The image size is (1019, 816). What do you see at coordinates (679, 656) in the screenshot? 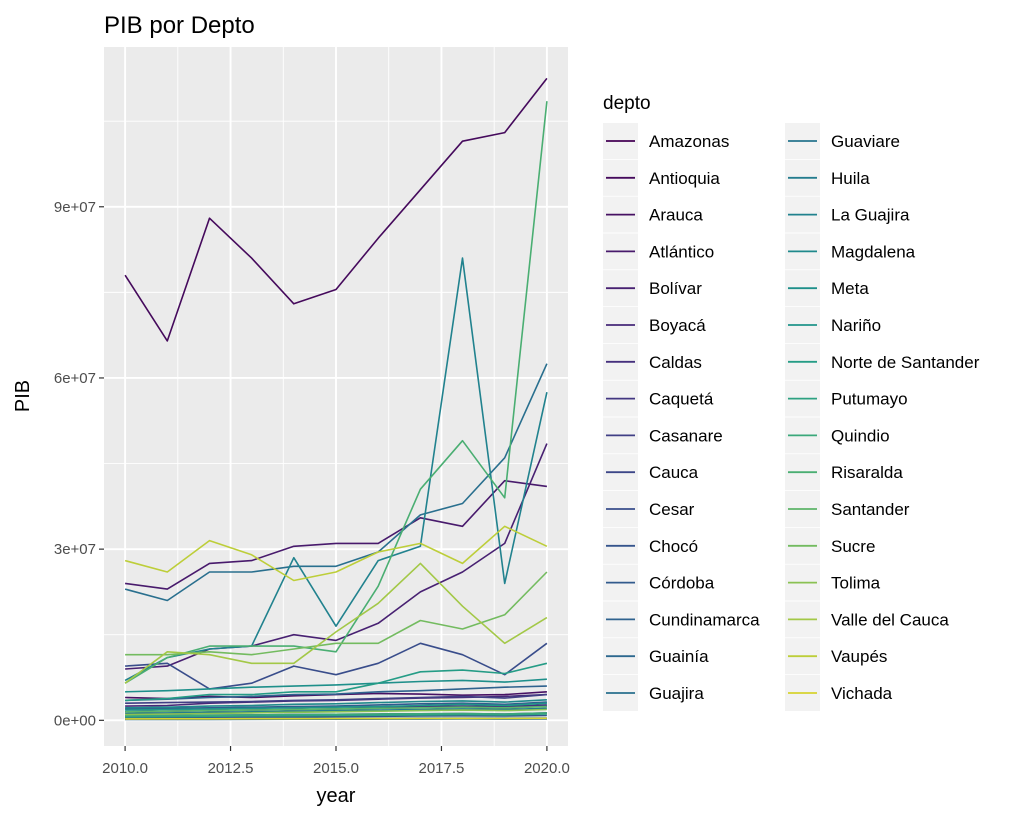
I see `legend-label: Guainía` at bounding box center [679, 656].